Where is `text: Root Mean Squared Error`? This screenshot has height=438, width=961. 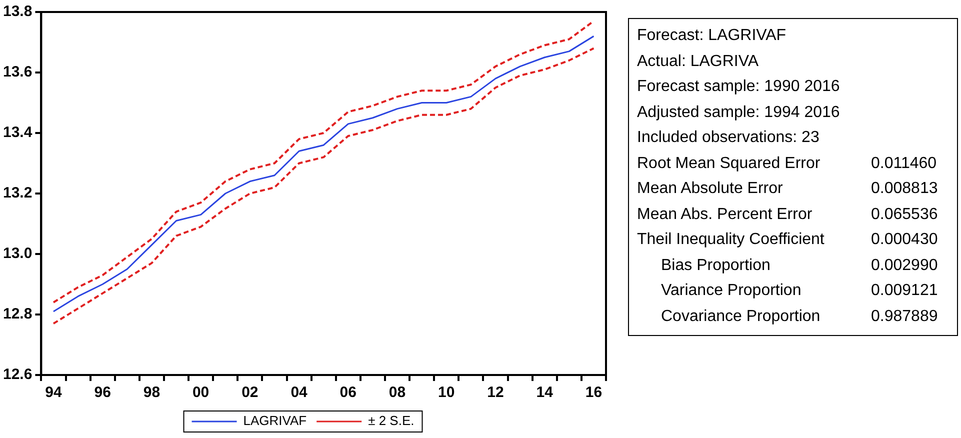 text: Root Mean Squared Error is located at coordinates (729, 164).